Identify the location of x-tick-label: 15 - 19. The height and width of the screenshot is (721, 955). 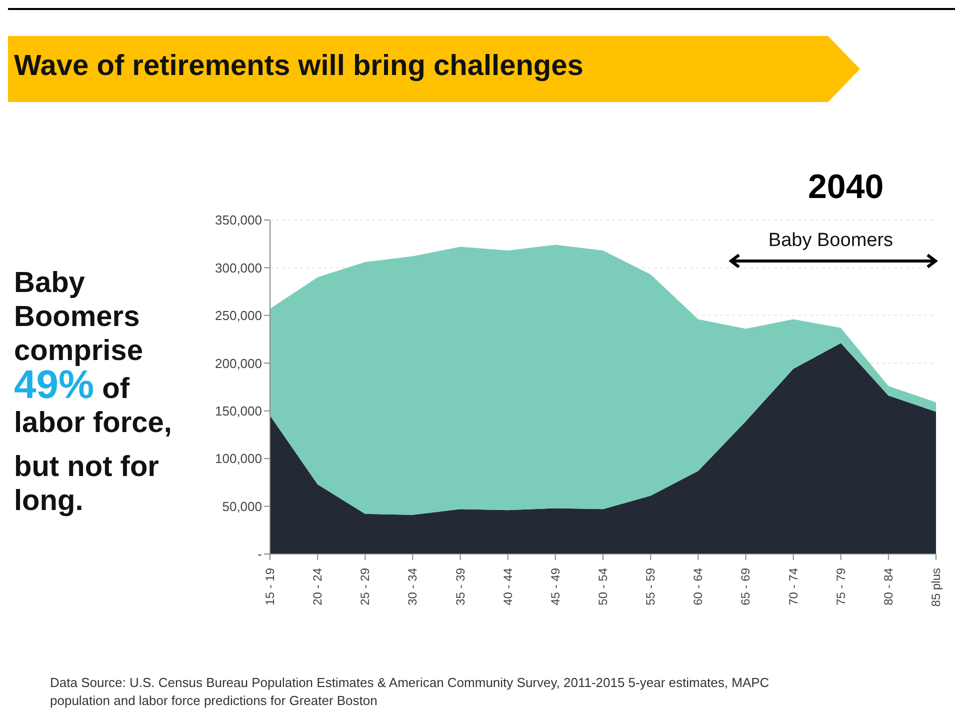
(270, 587).